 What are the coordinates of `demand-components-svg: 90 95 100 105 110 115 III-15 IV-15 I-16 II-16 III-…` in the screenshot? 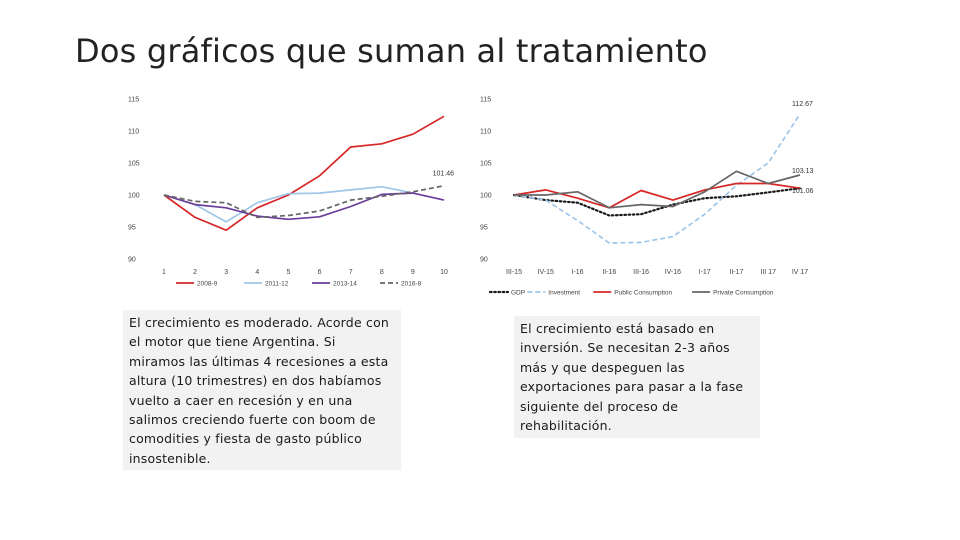 It's located at (647, 197).